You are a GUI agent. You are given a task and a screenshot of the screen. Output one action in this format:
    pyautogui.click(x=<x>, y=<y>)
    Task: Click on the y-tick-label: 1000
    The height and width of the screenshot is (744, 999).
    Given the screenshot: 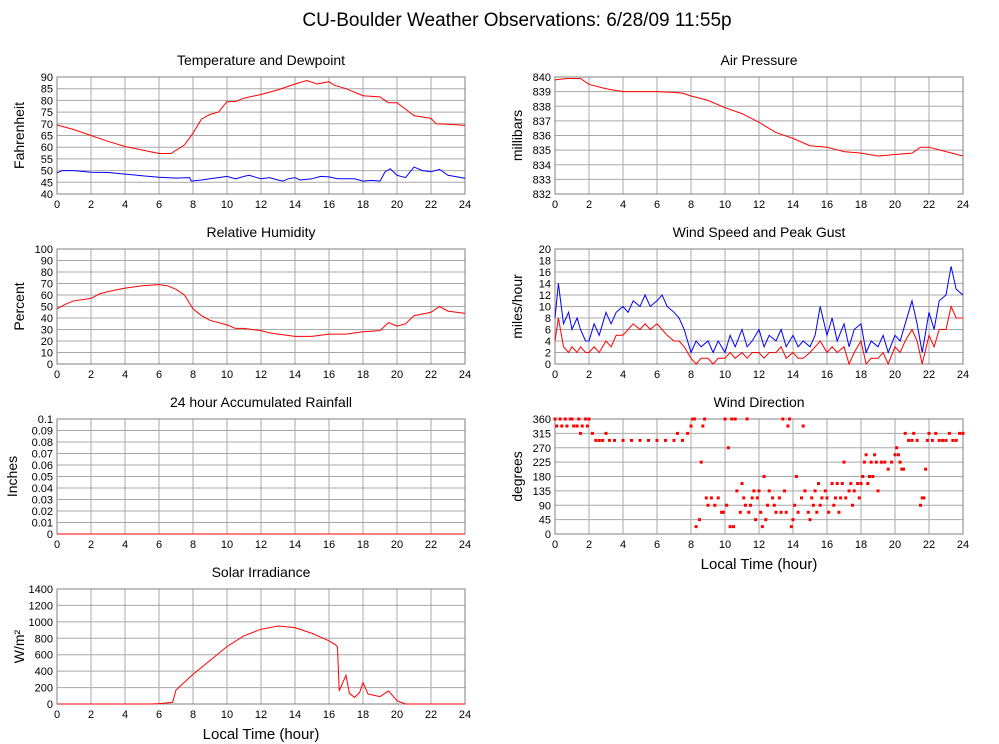 What is the action you would take?
    pyautogui.click(x=41, y=623)
    